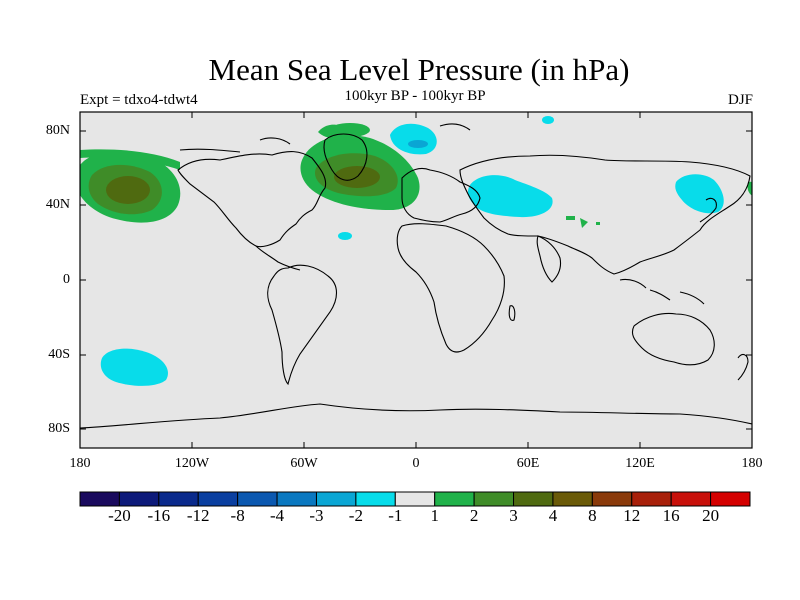  What do you see at coordinates (513, 515) in the screenshot?
I see `colorbar-label: 3` at bounding box center [513, 515].